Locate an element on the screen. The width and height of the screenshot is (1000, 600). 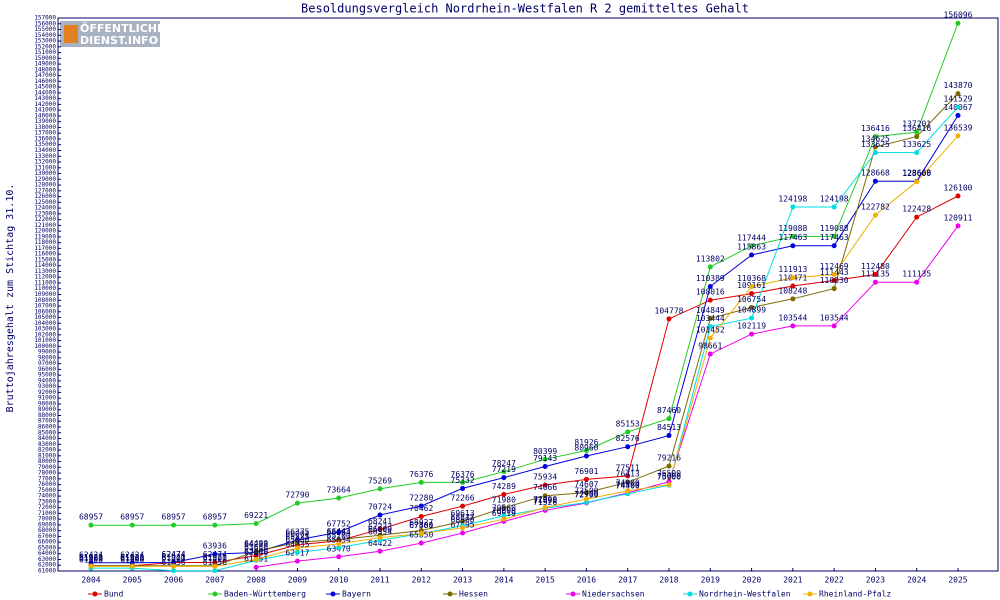
y-tick-label: 150000 is located at coordinates (45, 58).